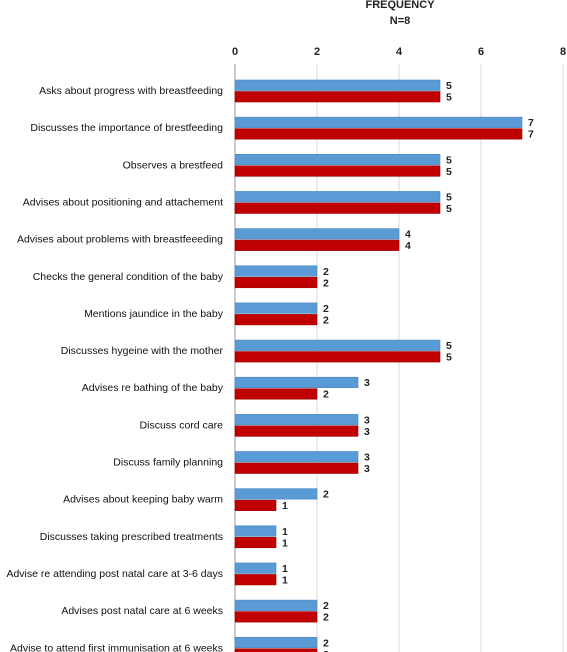  Describe the element at coordinates (400, 21) in the screenshot. I see `chart-subtitle: N=8` at that location.